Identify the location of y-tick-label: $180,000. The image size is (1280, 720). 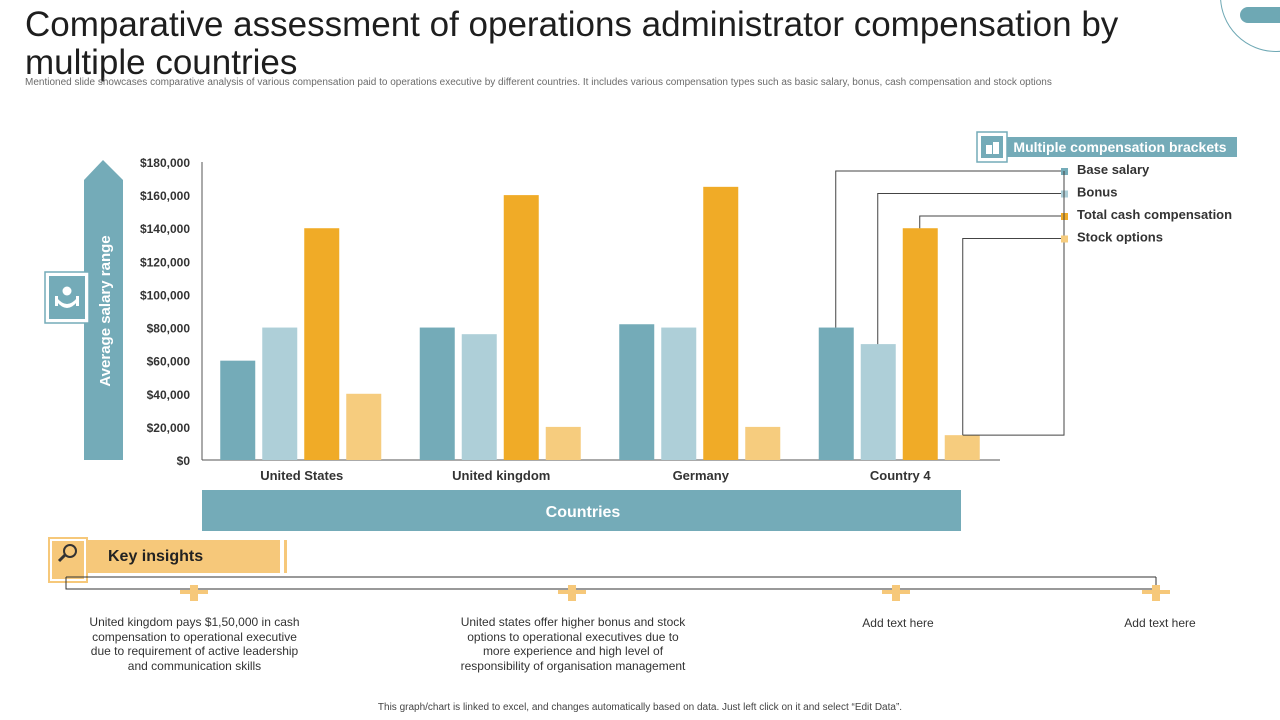
(165, 163).